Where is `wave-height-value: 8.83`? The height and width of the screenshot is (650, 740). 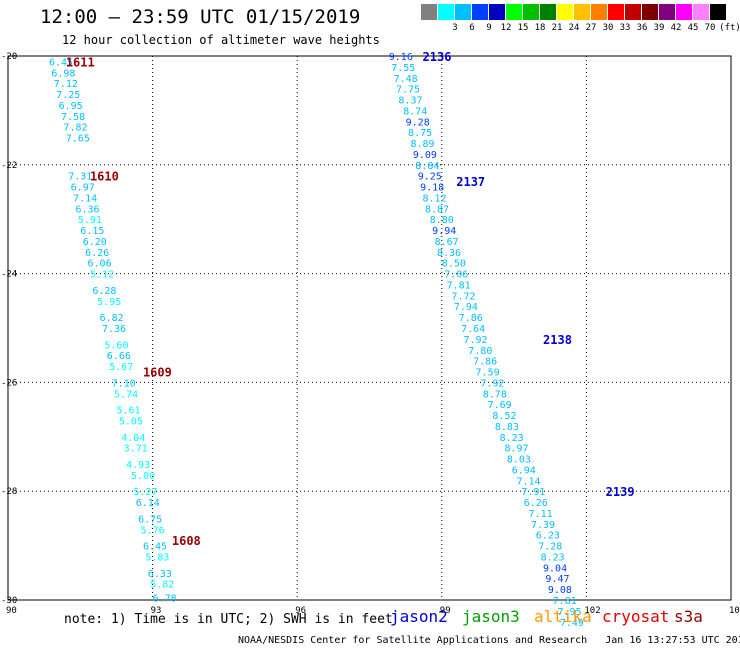 wave-height-value: 8.83 is located at coordinates (507, 427).